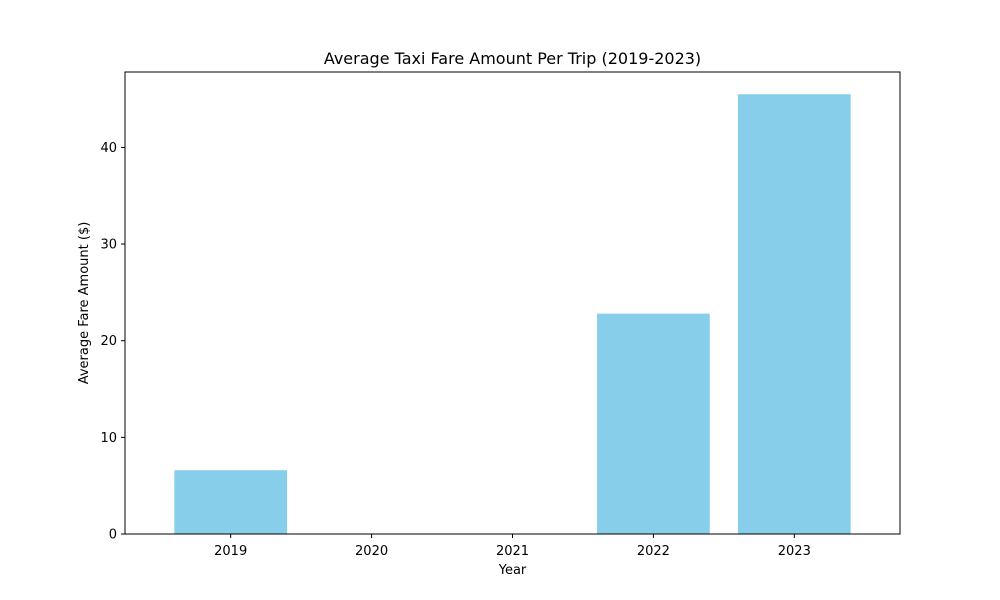  I want to click on y-axis: 0 10 20 30 40, so click(112, 342).